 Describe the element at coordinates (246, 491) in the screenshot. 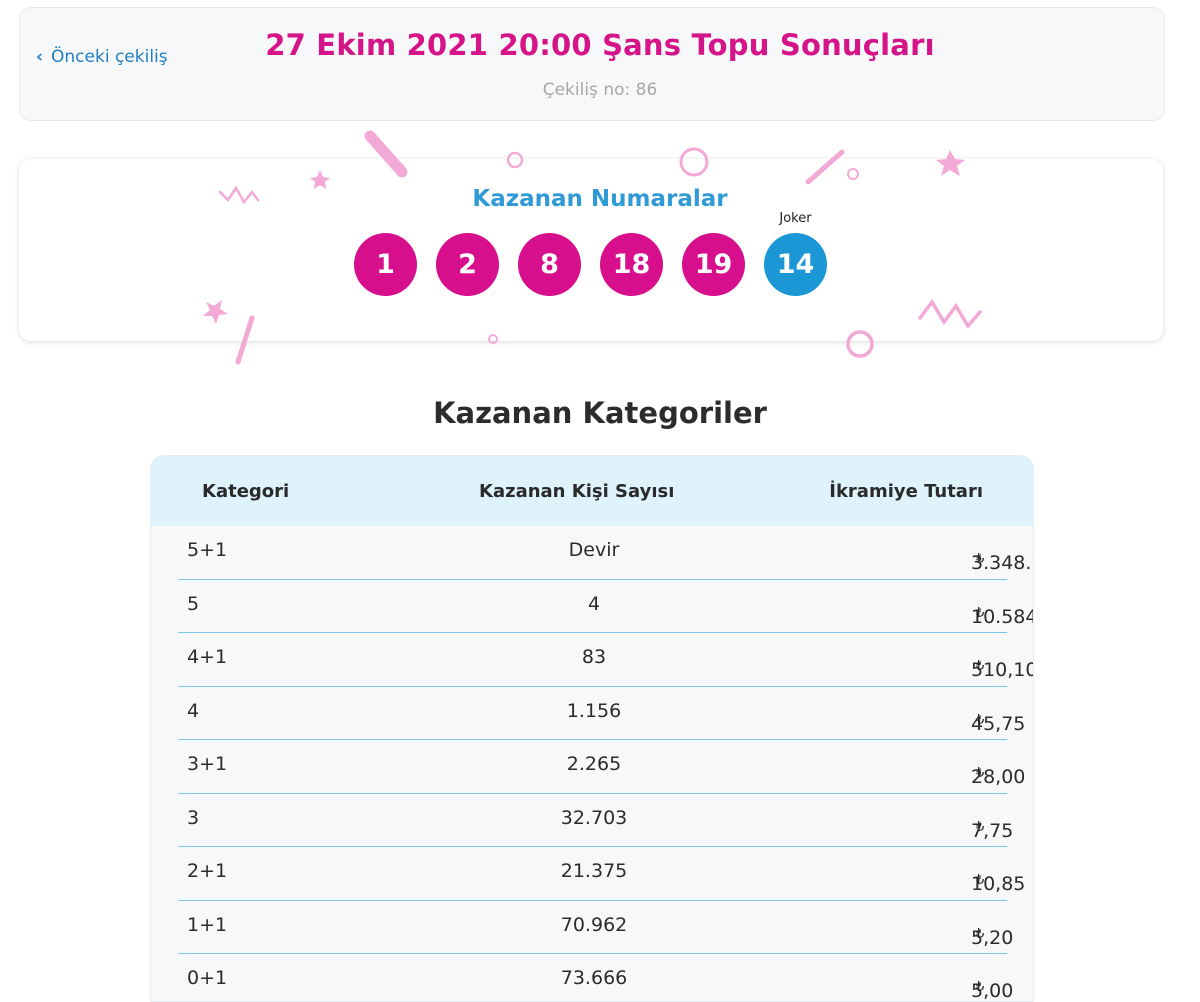

I see `column-header-category: Kategori` at that location.